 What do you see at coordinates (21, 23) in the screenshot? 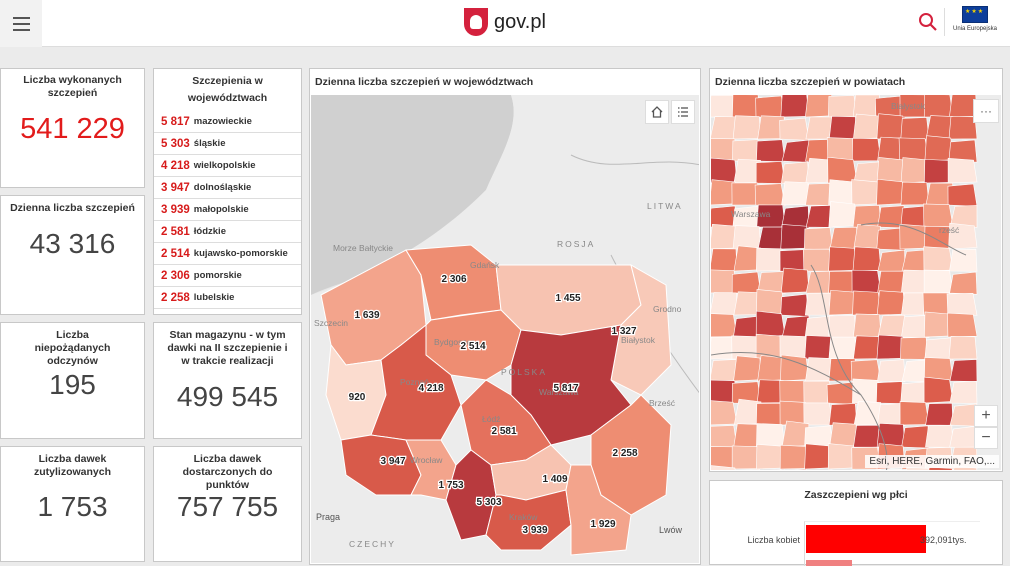
I see `hamburger-menu-icon` at bounding box center [21, 23].